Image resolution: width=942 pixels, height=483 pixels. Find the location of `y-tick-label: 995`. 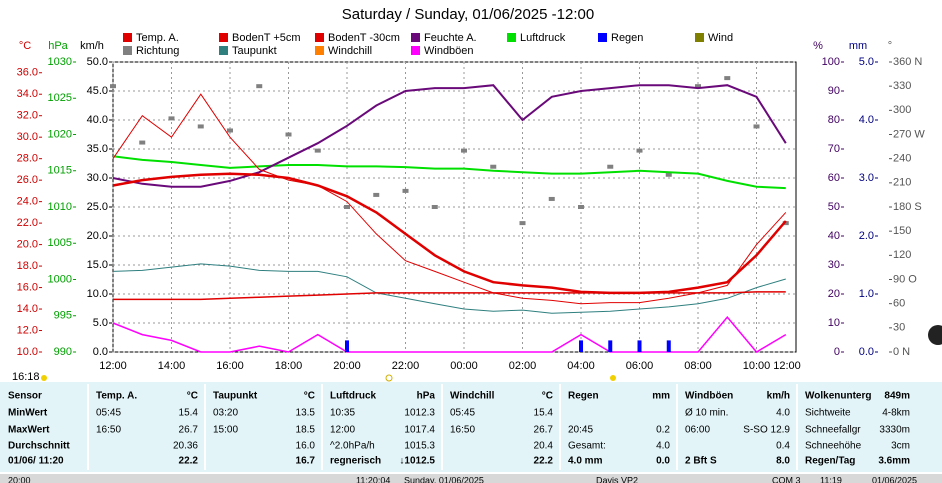

y-tick-label: 995 is located at coordinates (63, 316).